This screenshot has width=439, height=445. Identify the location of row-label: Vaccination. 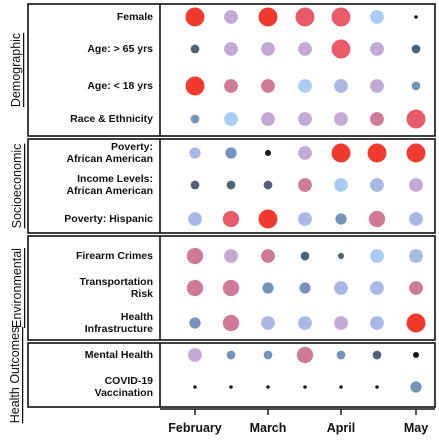
(124, 393).